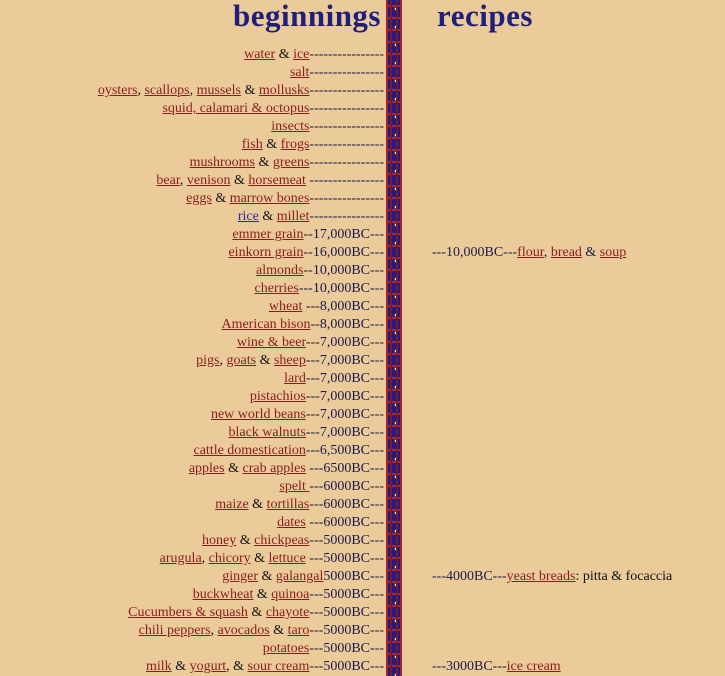 This screenshot has width=725, height=676. I want to click on link-horsemeat: horsemeat, so click(277, 180).